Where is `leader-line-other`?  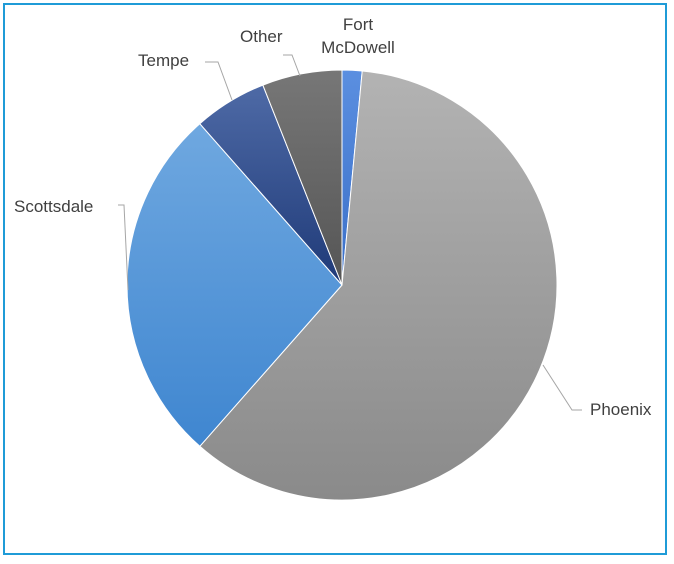
leader-line-other is located at coordinates (292, 65).